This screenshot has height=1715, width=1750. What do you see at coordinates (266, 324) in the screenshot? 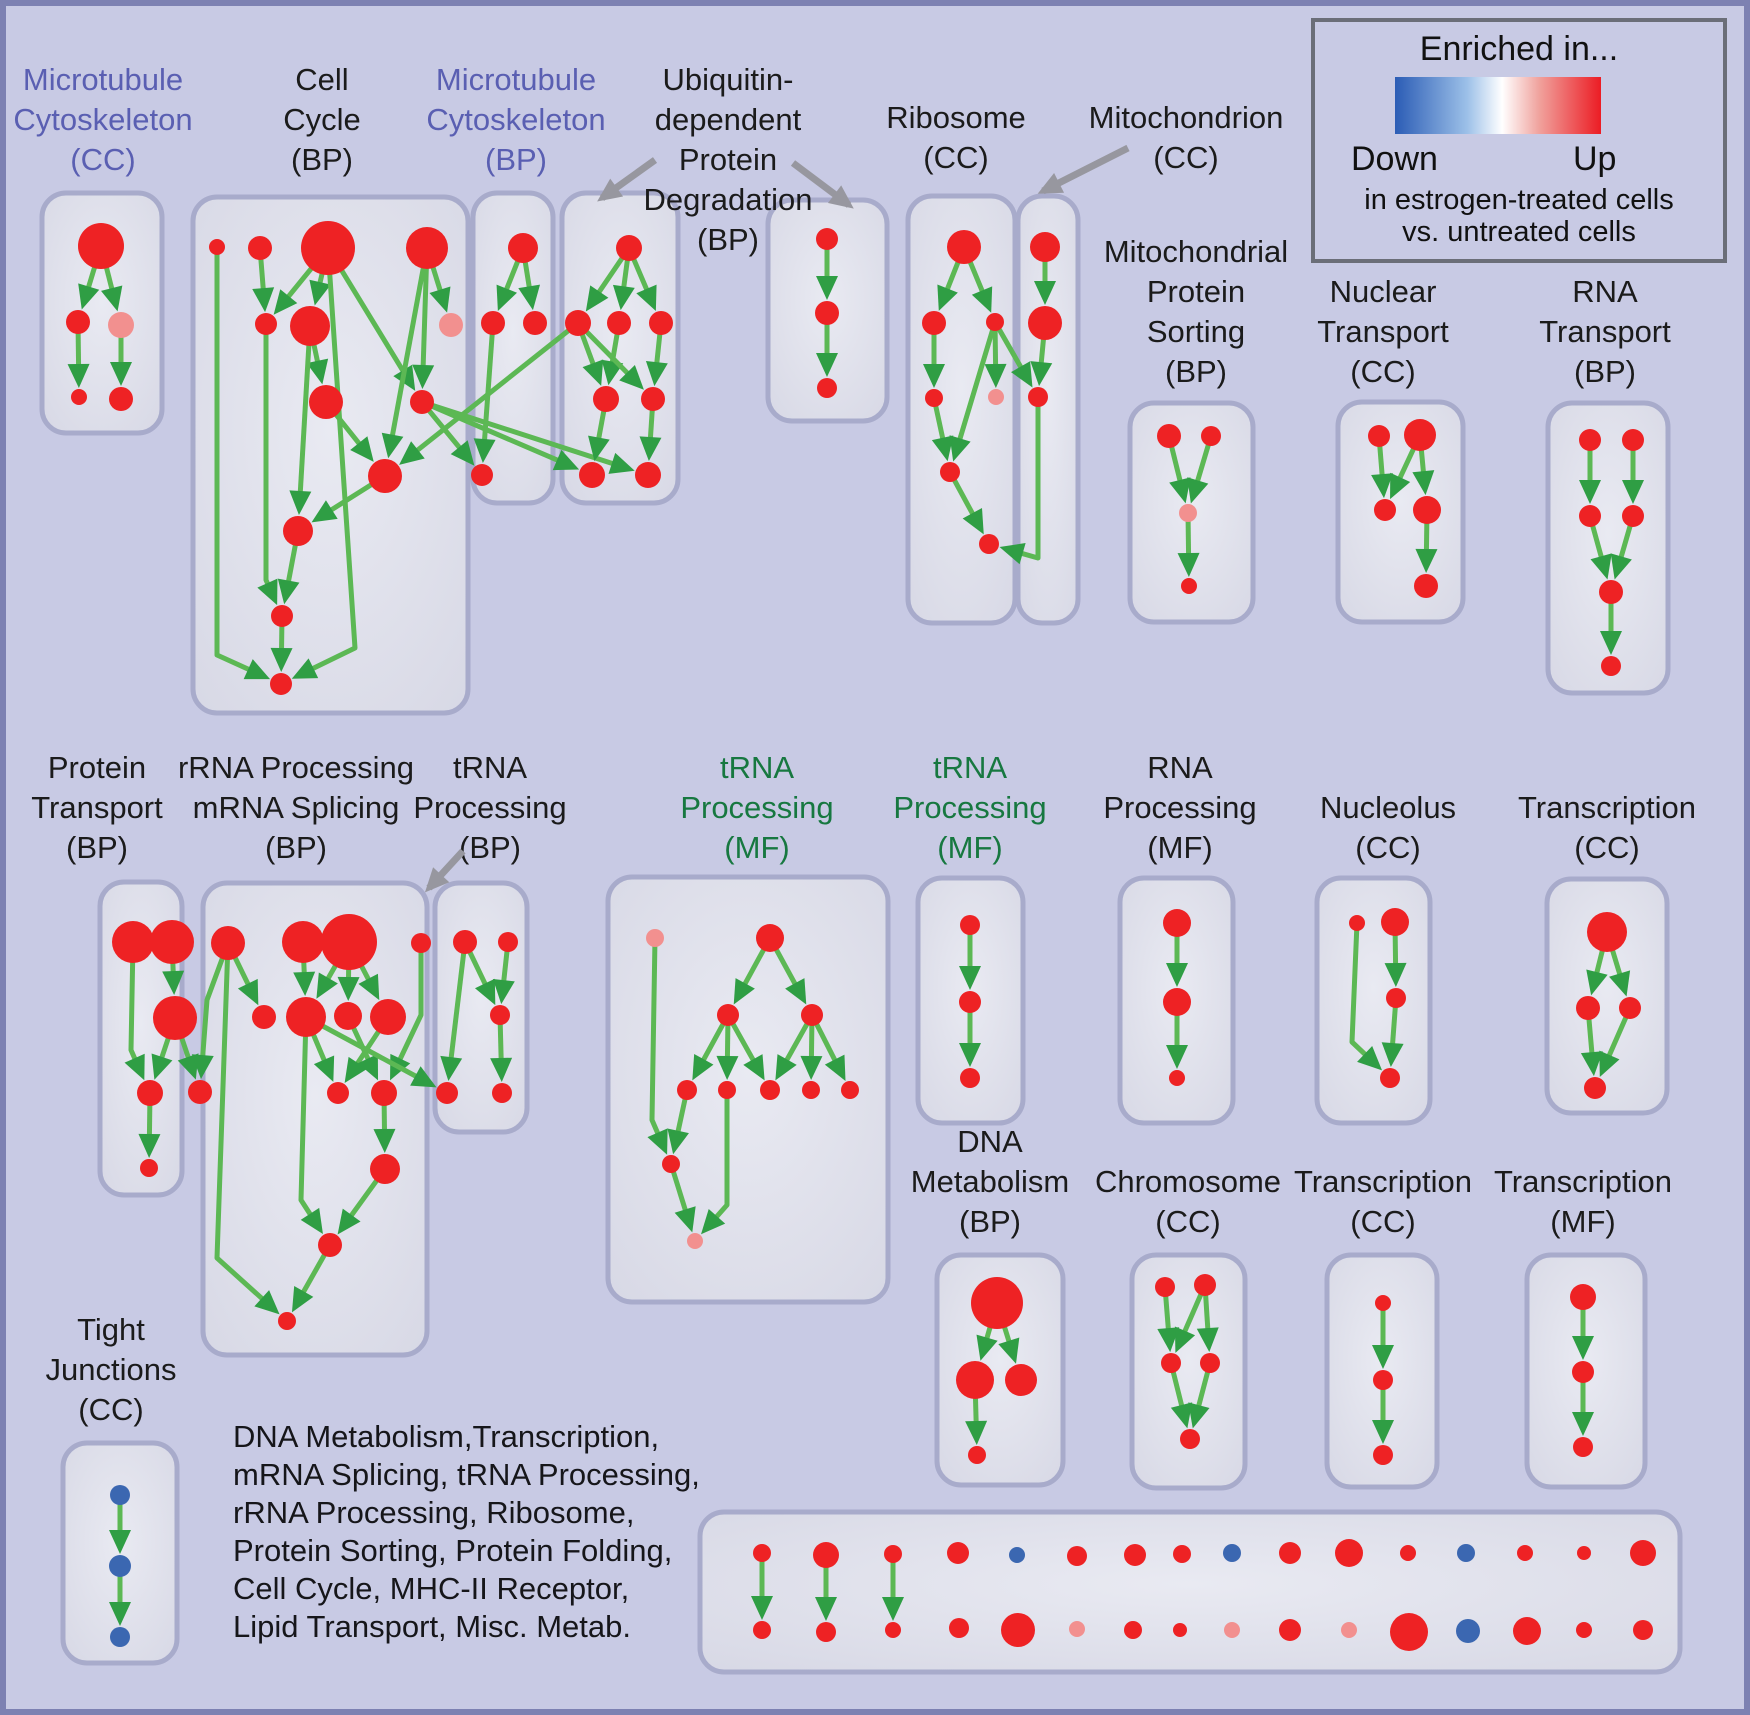
I see `go-term-node-c5` at bounding box center [266, 324].